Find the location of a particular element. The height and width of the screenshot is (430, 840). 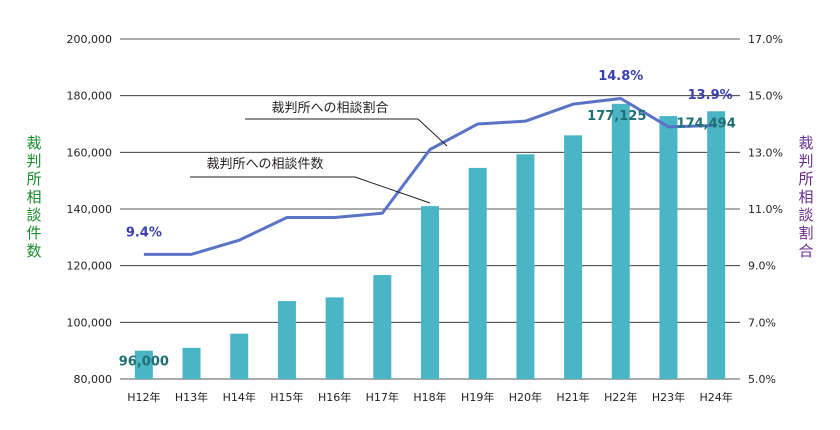

x-tick-label: H22年 is located at coordinates (620, 397).